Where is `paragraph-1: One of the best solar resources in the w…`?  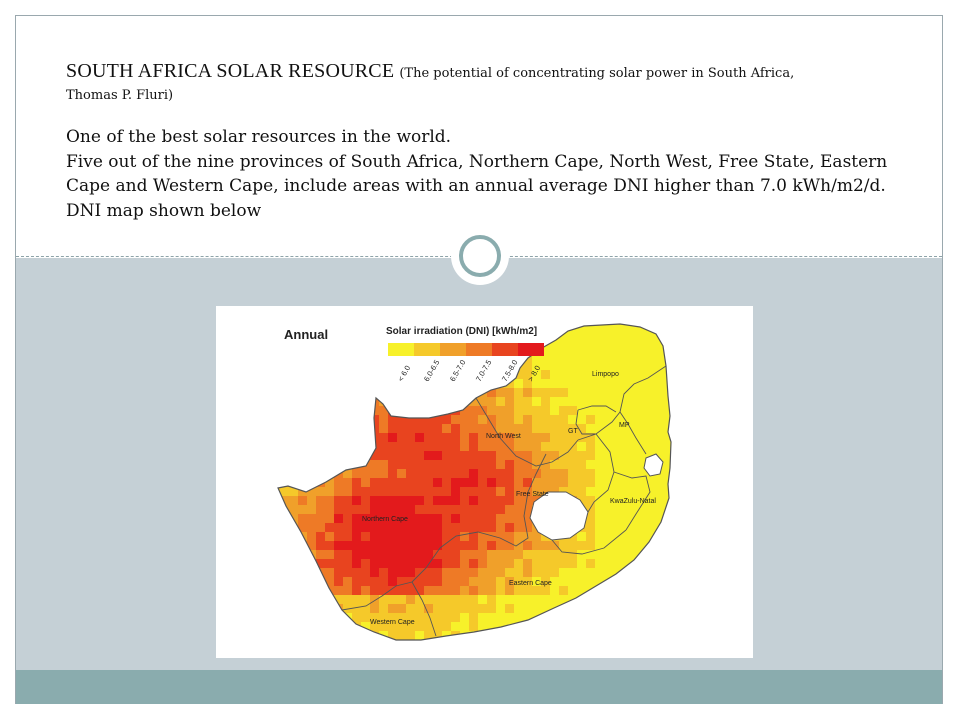 paragraph-1: One of the best solar resources in the w… is located at coordinates (259, 137).